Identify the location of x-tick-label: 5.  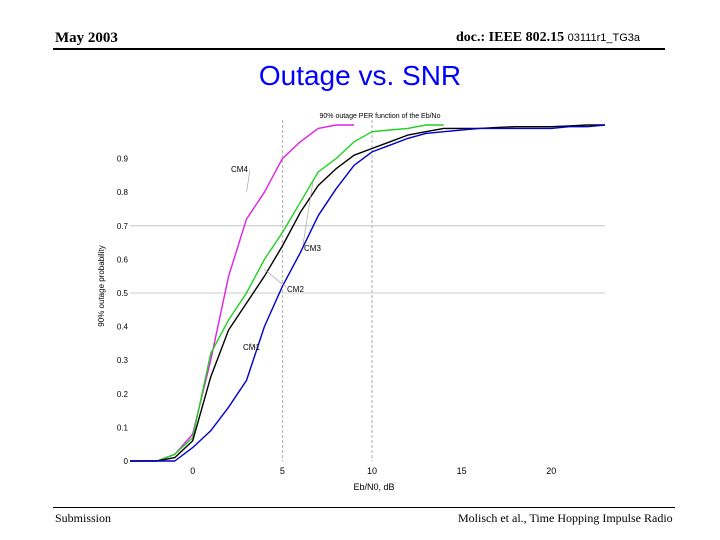
(282, 471).